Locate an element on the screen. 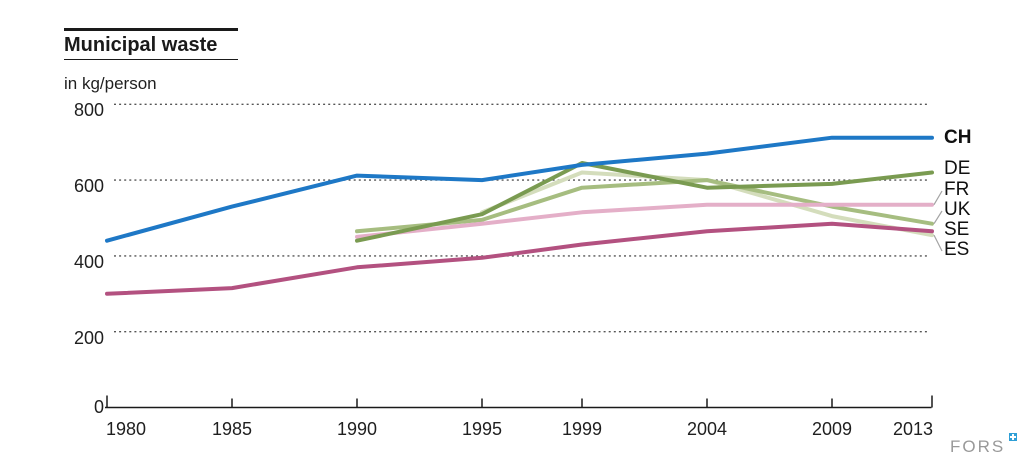 The height and width of the screenshot is (470, 1035). swiss-cross-icon is located at coordinates (1013, 437).